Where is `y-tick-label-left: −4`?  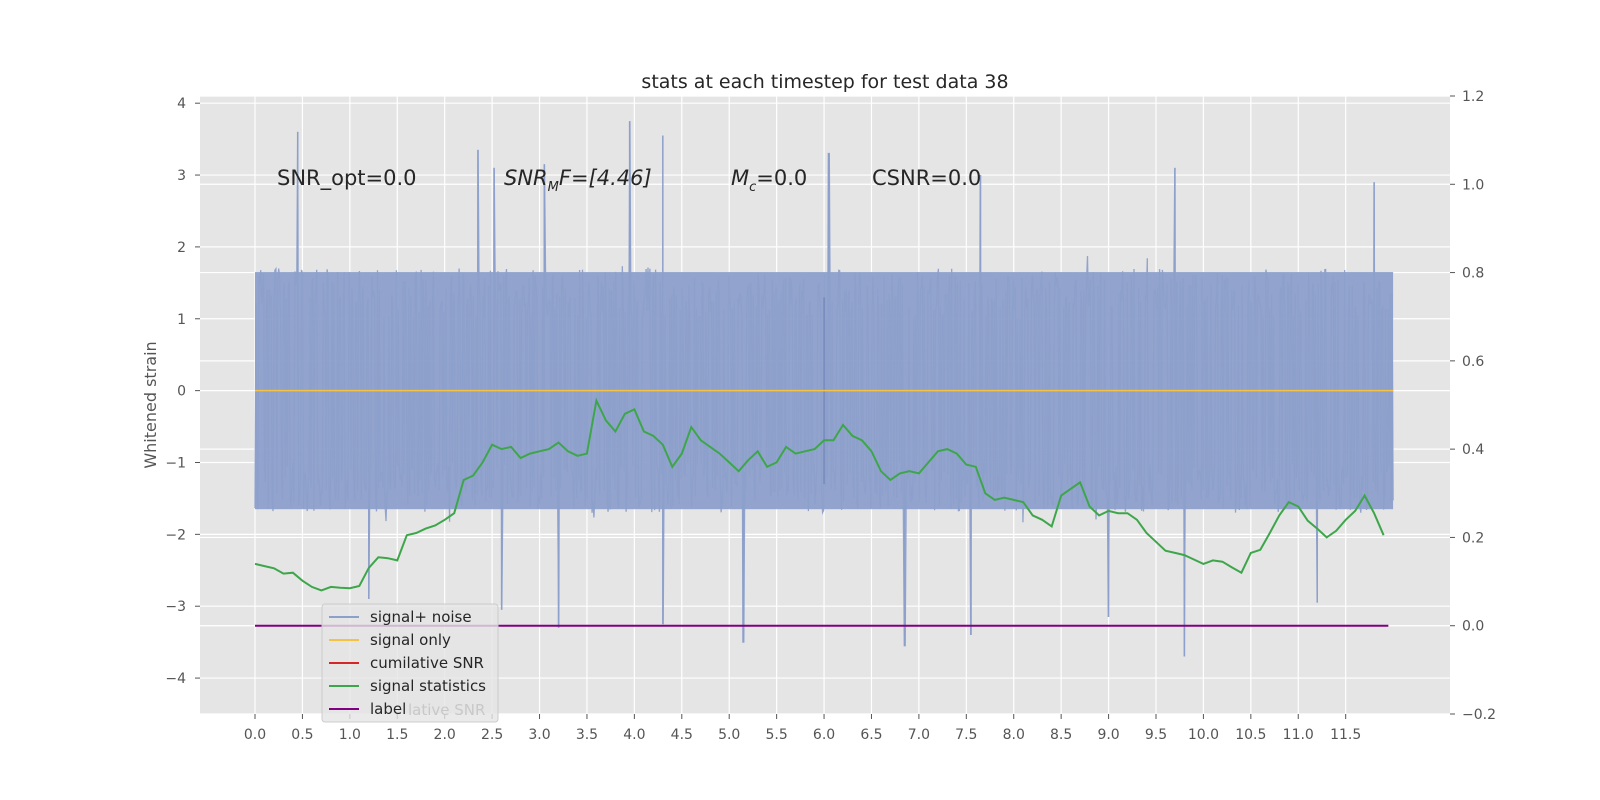 y-tick-label-left: −4 is located at coordinates (175, 679).